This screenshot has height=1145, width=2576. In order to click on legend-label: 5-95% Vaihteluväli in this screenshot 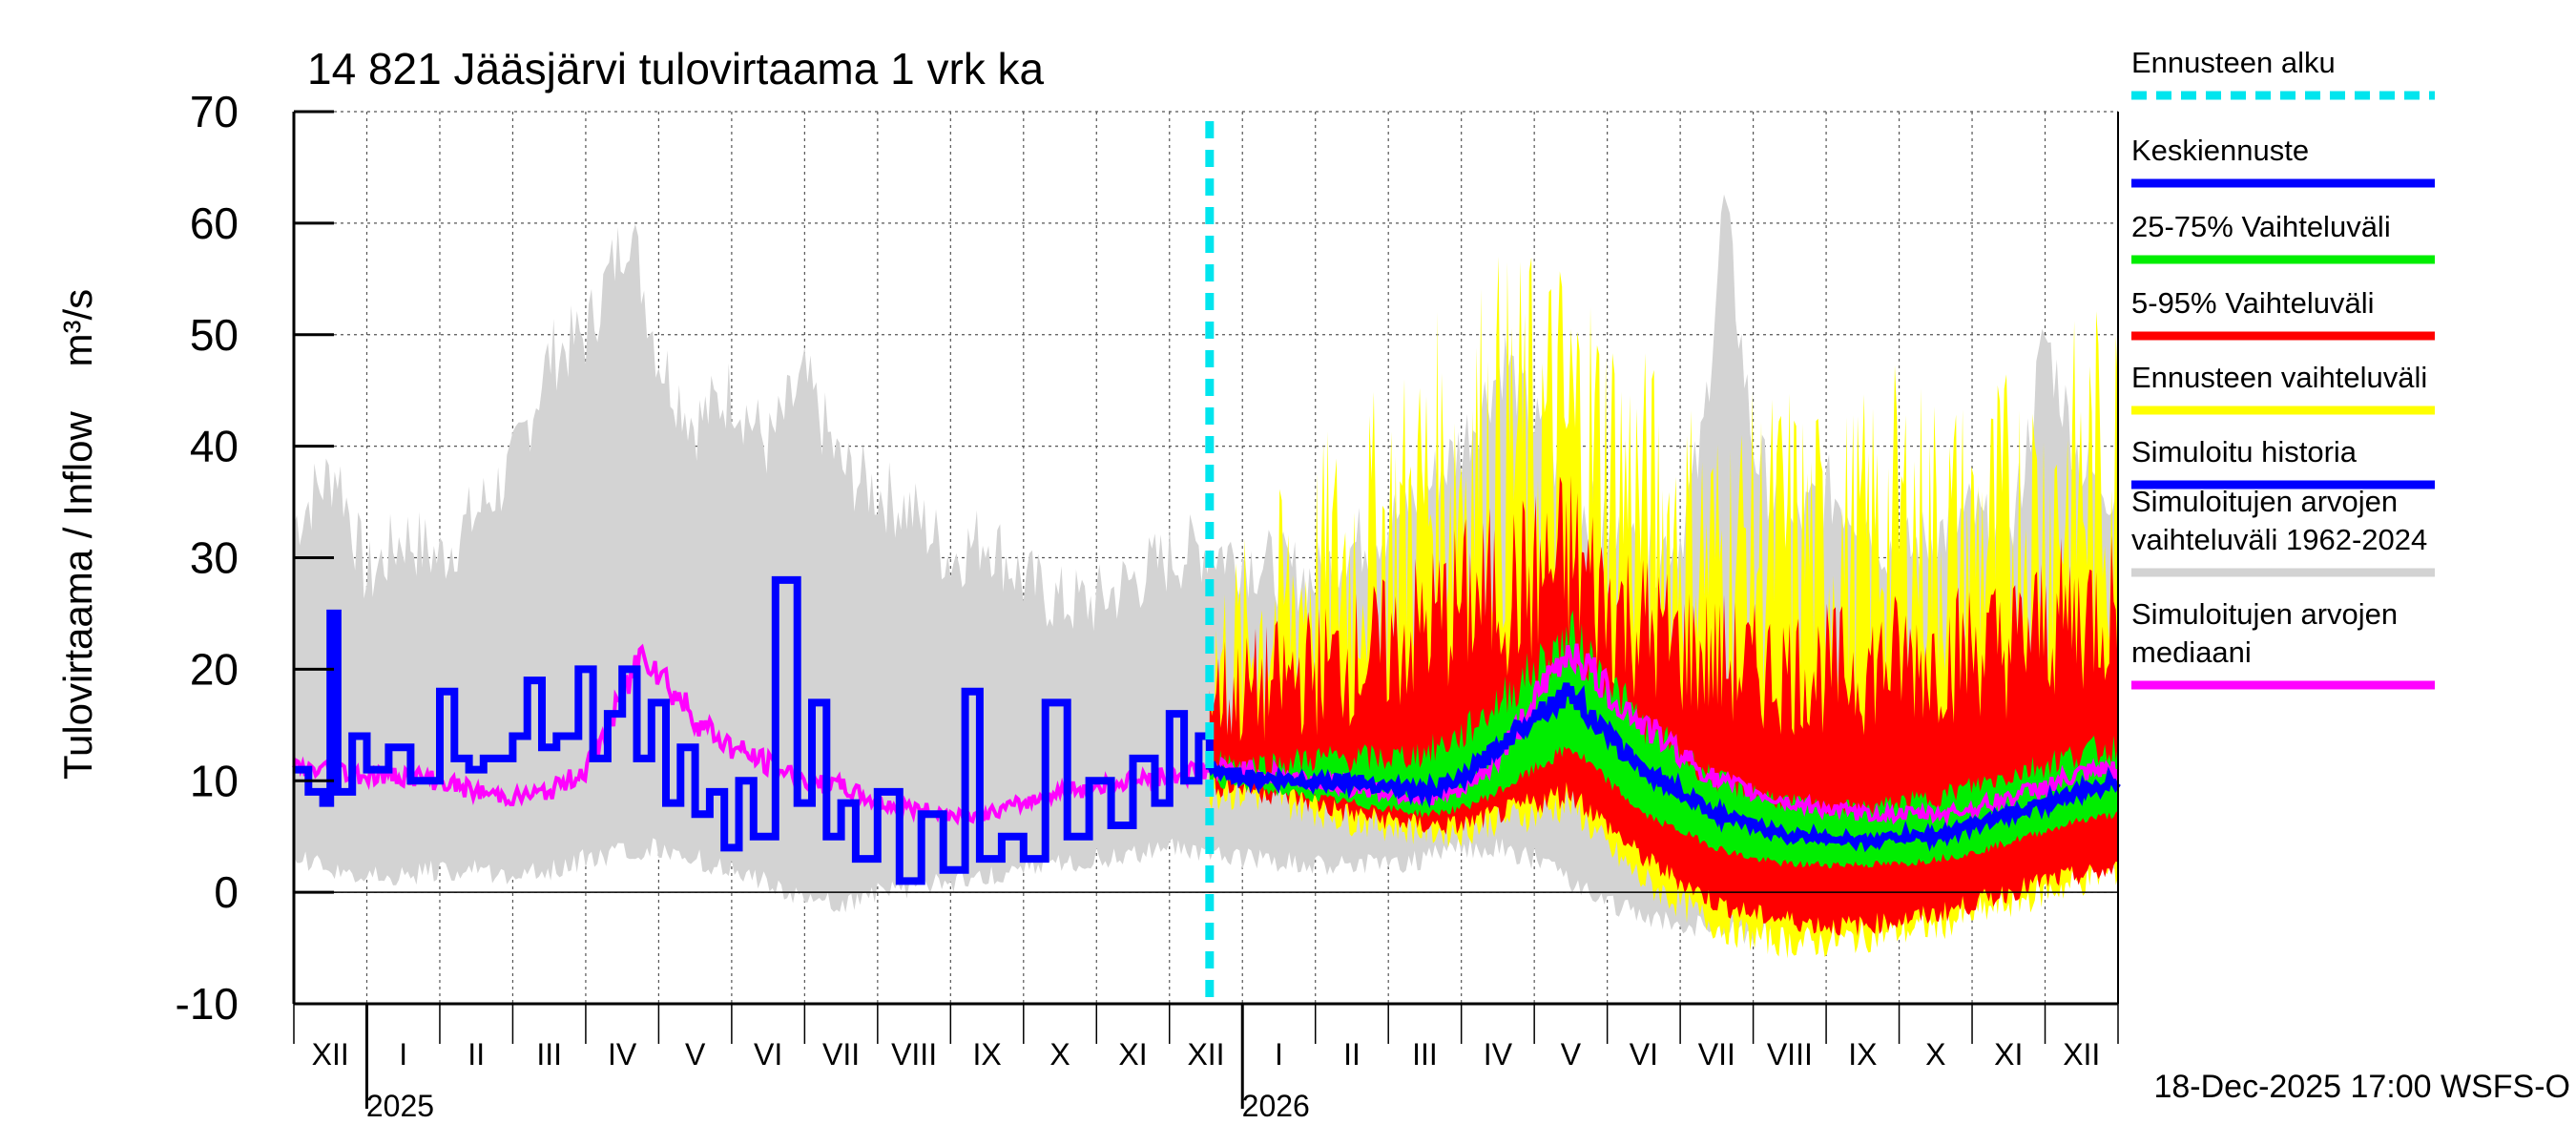, I will do `click(2252, 303)`.